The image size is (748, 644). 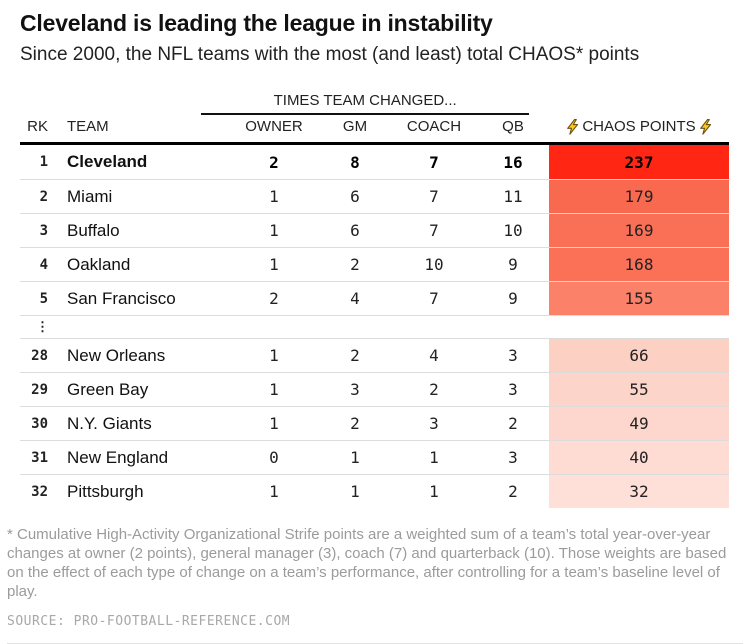 I want to click on table-row-ny-giants: 30 N.Y. Giants 1 2 3 2 49, so click(x=374, y=423).